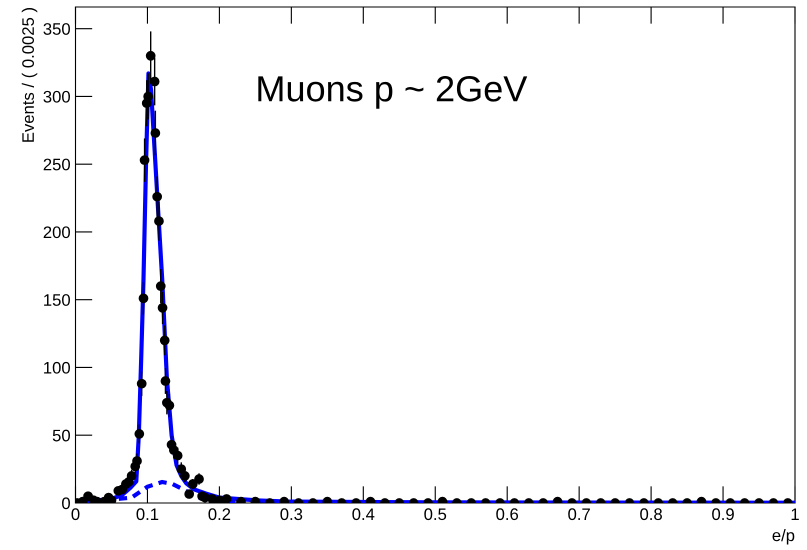 This screenshot has height=550, width=807. I want to click on x-axis-title: e/p, so click(783, 536).